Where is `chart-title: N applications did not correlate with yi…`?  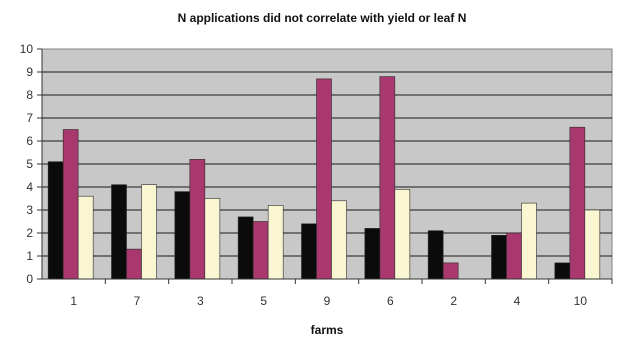
chart-title: N applications did not correlate with yi… is located at coordinates (322, 18).